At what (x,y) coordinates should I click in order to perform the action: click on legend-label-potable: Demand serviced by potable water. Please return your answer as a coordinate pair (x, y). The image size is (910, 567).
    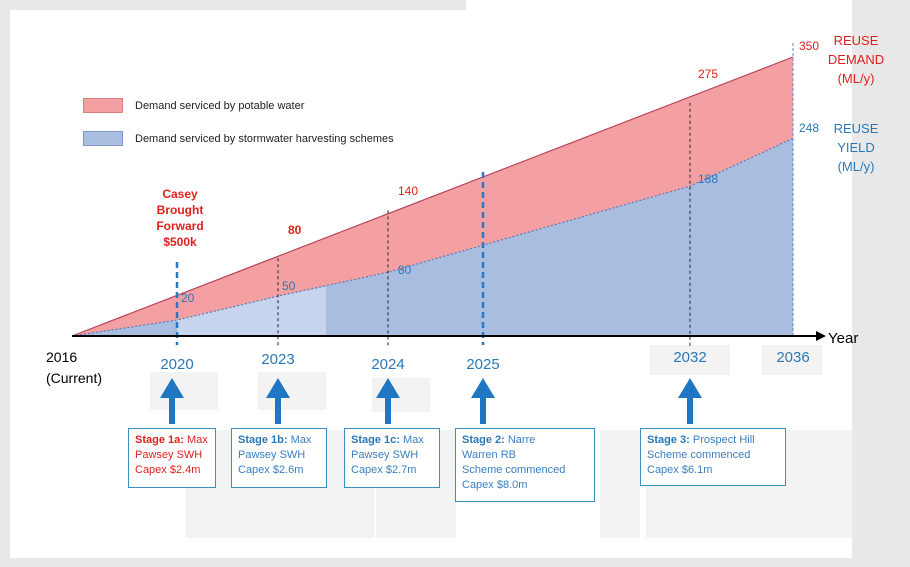
    Looking at the image, I should click on (220, 106).